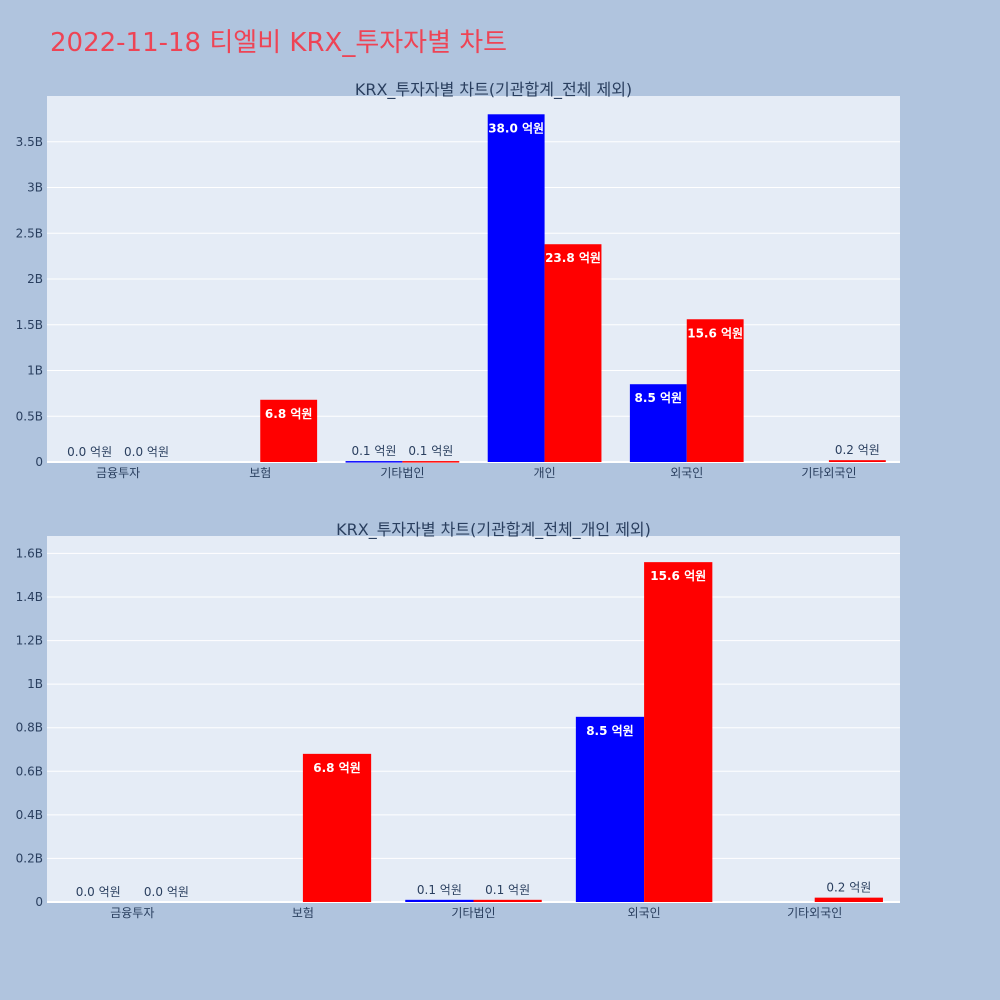 Image resolution: width=1000 pixels, height=1000 pixels. I want to click on y-tick-label: 2.5B, so click(29, 233).